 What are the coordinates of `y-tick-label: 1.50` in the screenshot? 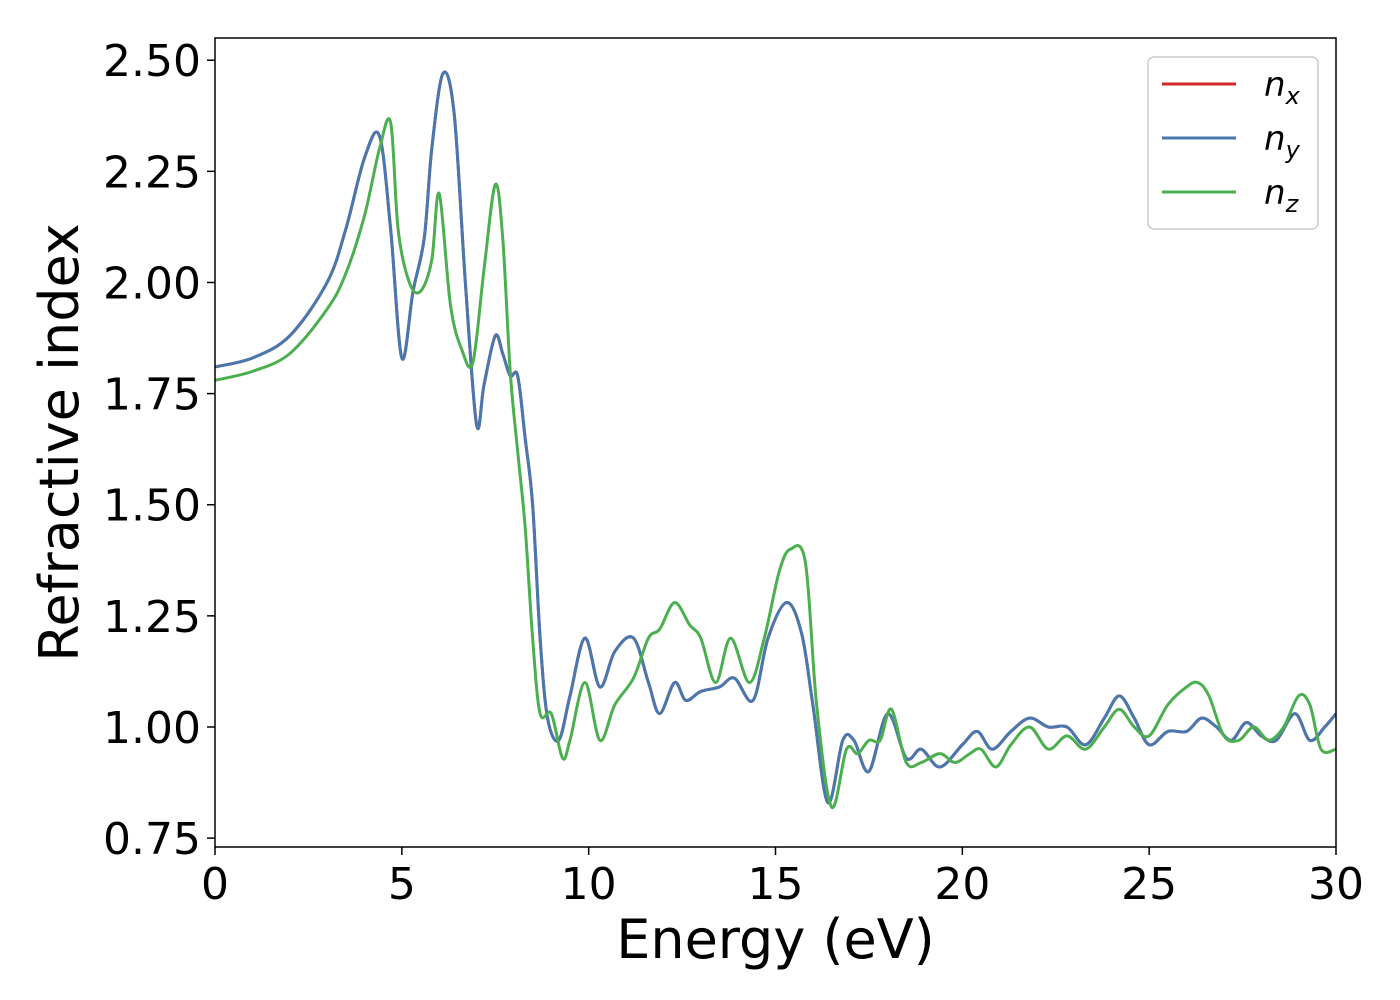 It's located at (152, 506).